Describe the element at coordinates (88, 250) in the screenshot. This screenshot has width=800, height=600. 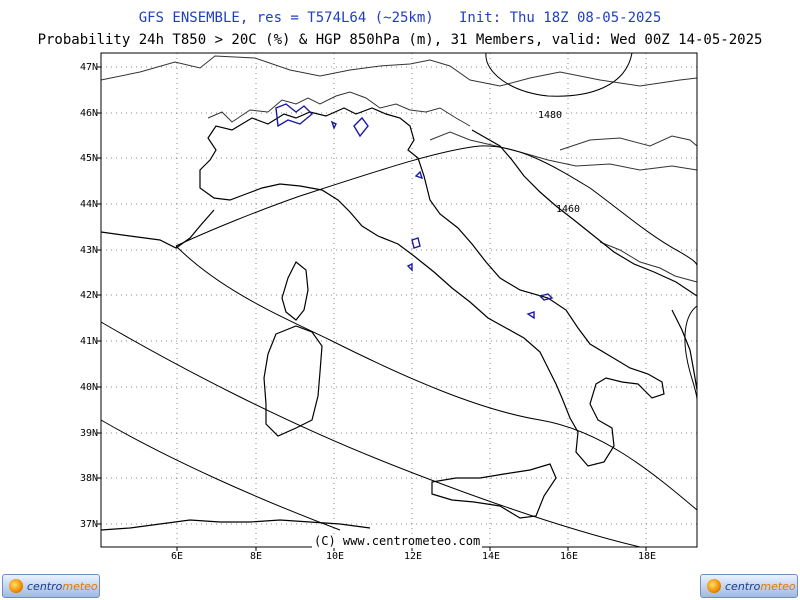
I see `lat-label-43n: 43N` at that location.